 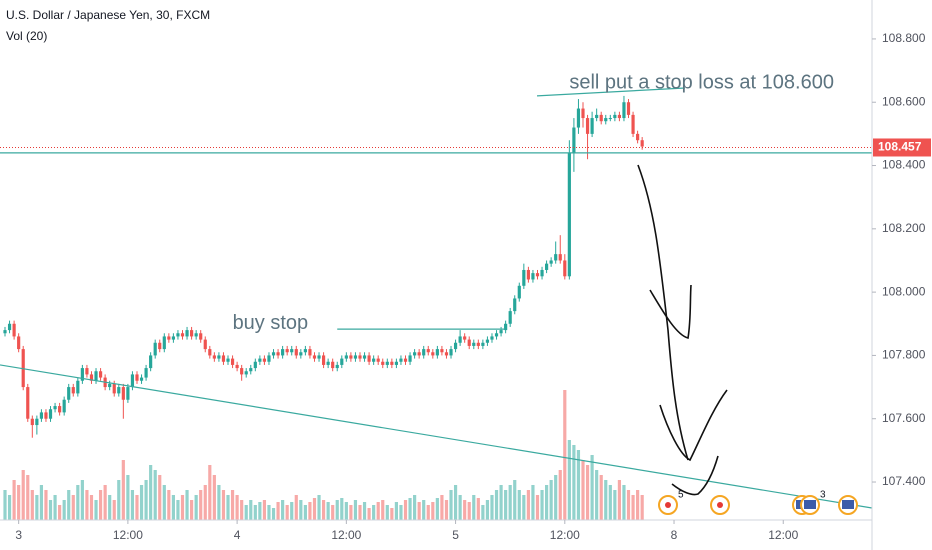 I want to click on x-tick-label: 4, so click(x=237, y=535).